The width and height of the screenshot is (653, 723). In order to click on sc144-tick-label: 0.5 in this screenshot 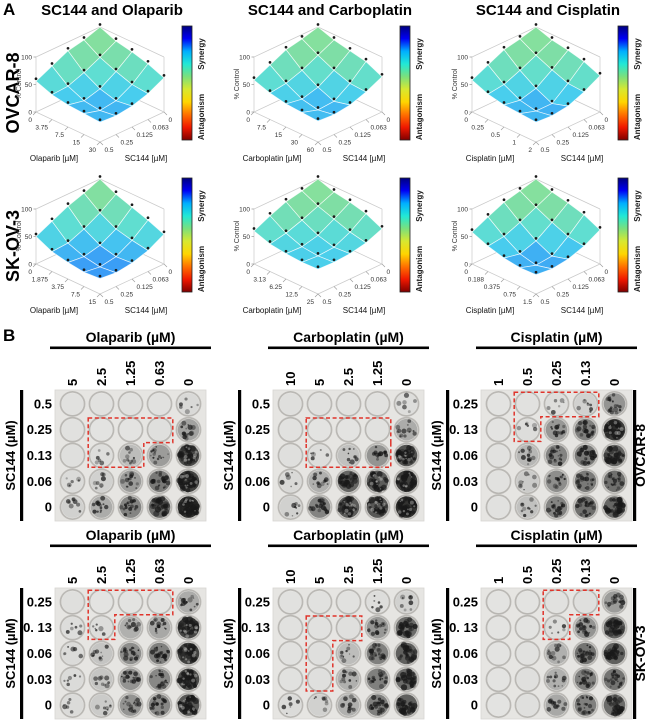, I will do `click(327, 302)`.